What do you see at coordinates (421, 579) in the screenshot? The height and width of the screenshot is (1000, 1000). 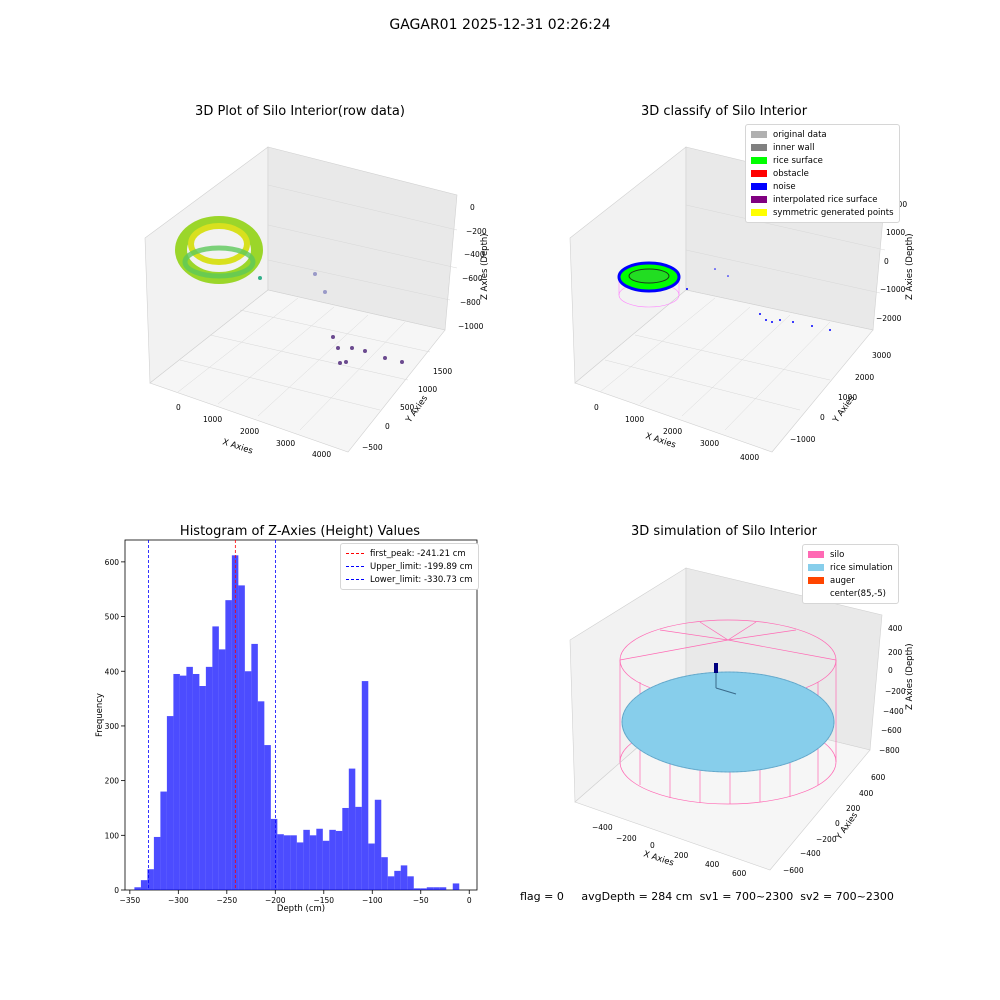 I see `legend-label: Lower_limit: -330.73 cm` at bounding box center [421, 579].